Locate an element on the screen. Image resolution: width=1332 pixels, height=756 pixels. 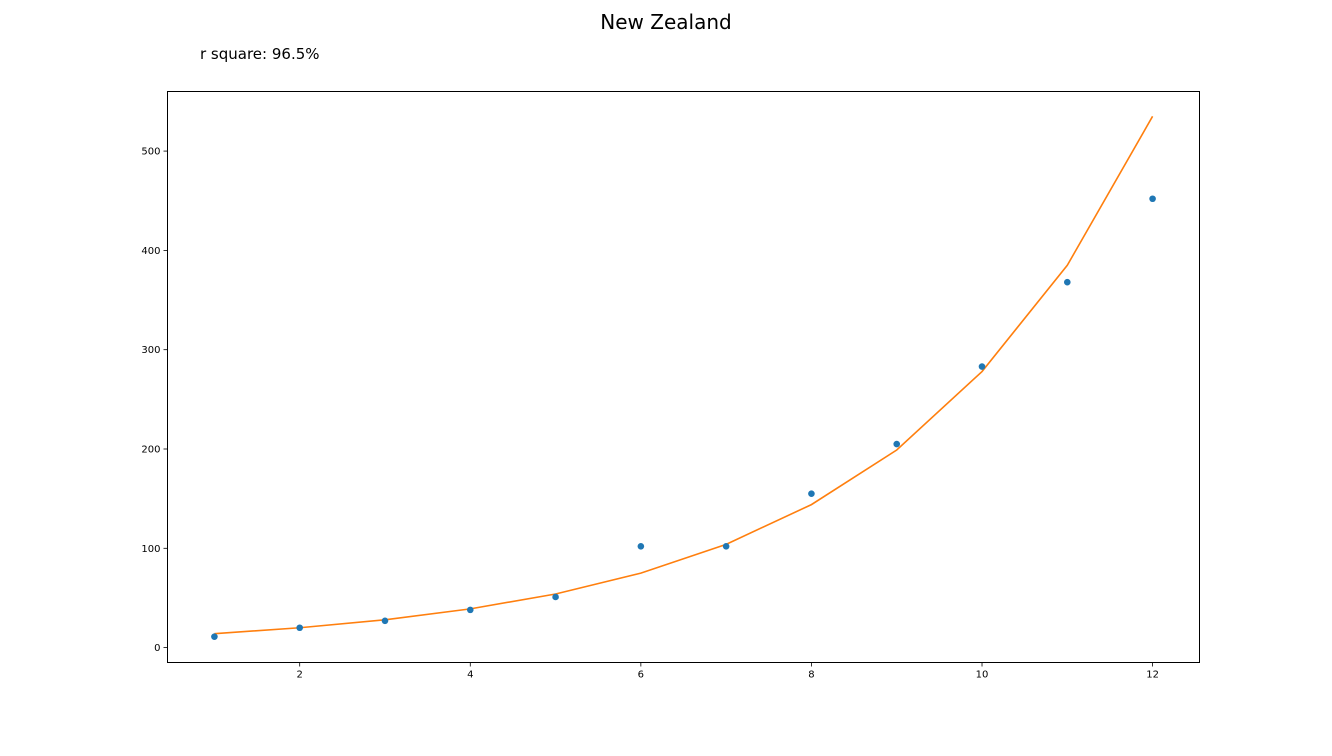
y-tick-label: 400 is located at coordinates (150, 251).